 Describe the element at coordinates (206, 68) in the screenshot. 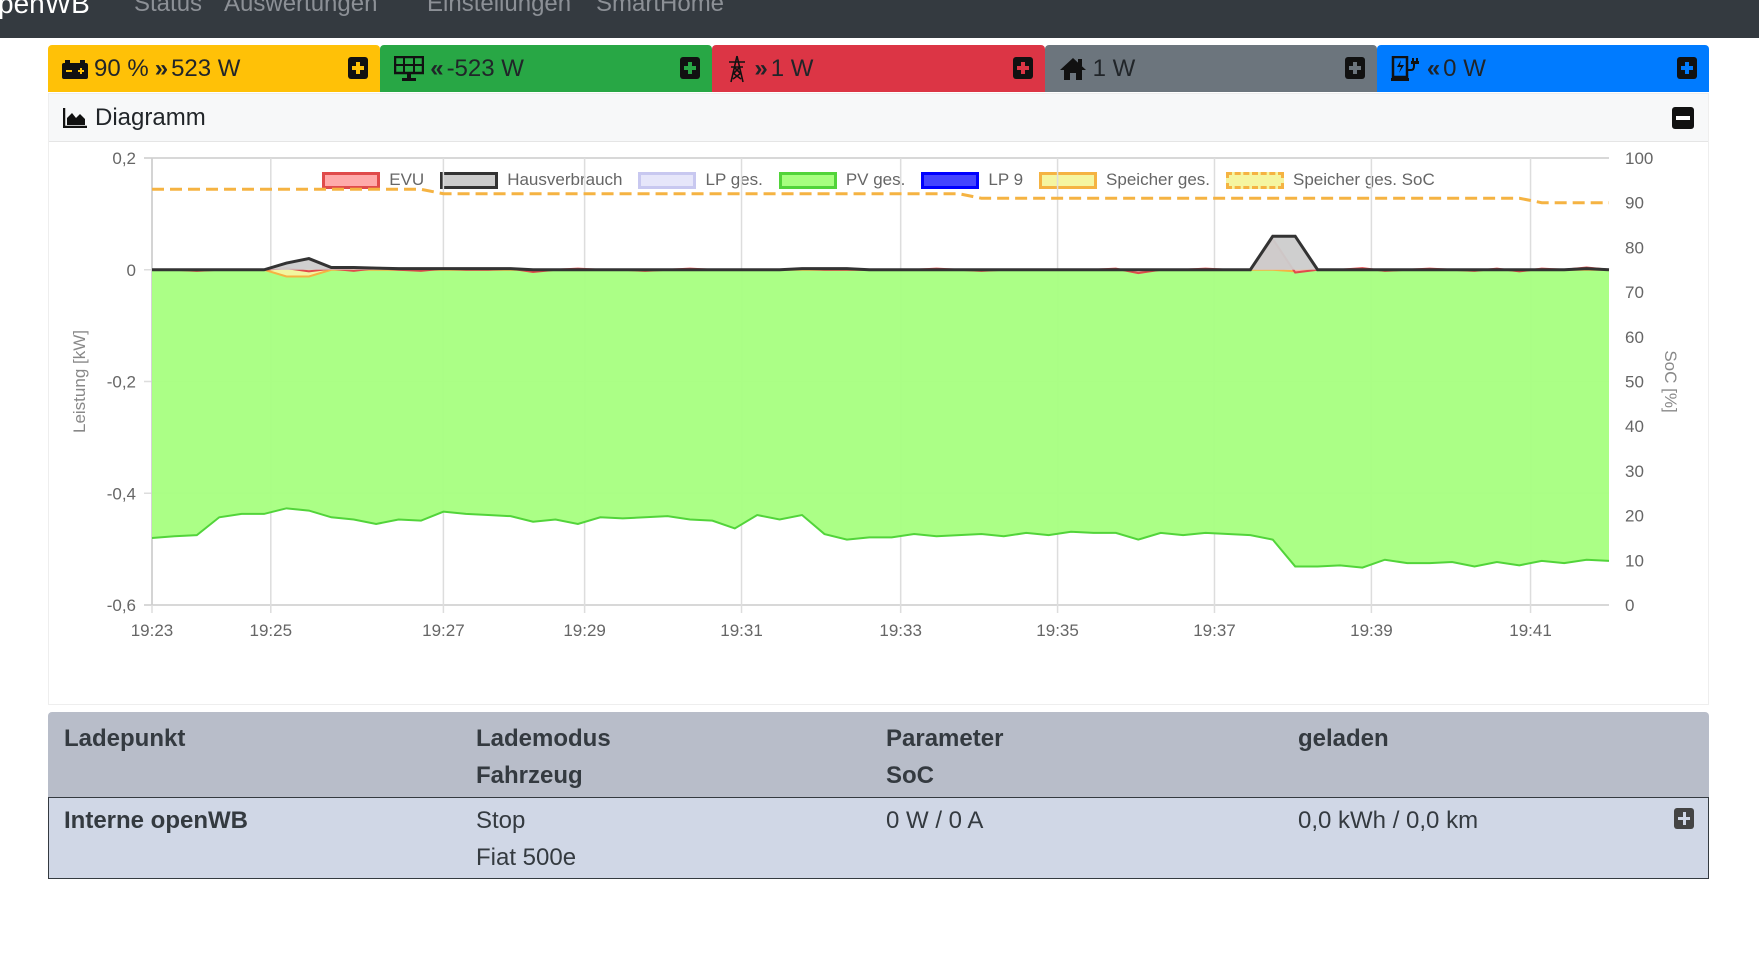

I see `speicher-power: 523 W` at that location.